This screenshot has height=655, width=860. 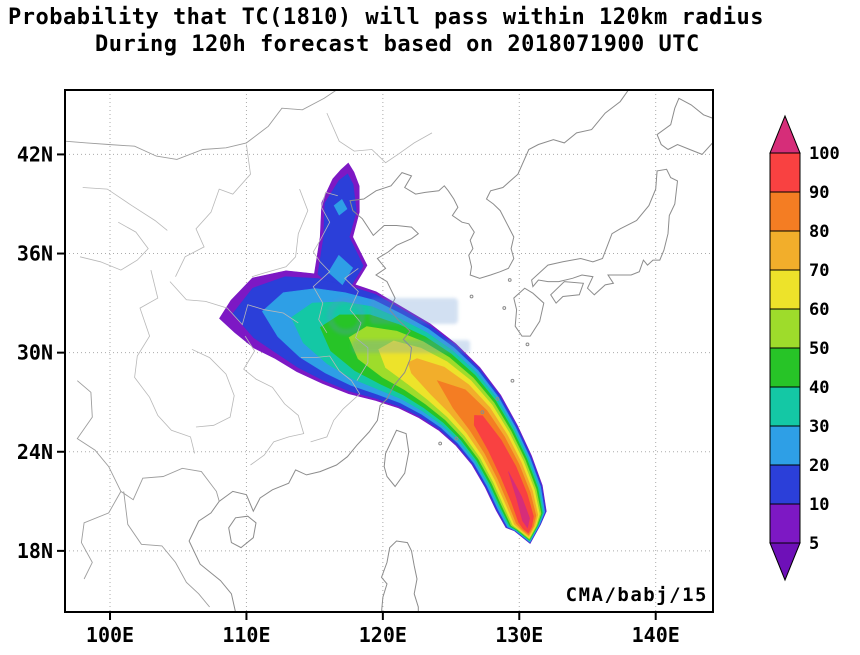 What do you see at coordinates (819, 193) in the screenshot?
I see `colorbar-label-90: 90` at bounding box center [819, 193].